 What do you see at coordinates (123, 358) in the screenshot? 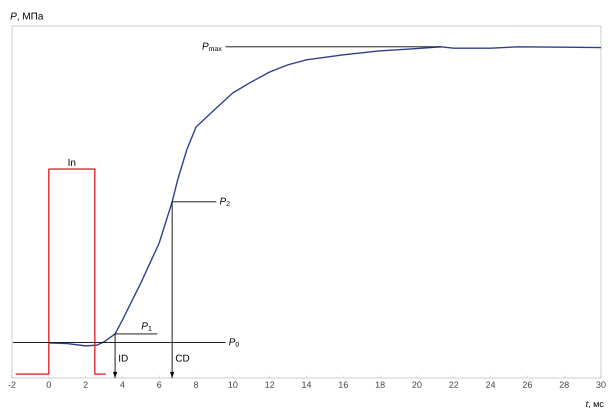
I see `series-label: ID` at bounding box center [123, 358].